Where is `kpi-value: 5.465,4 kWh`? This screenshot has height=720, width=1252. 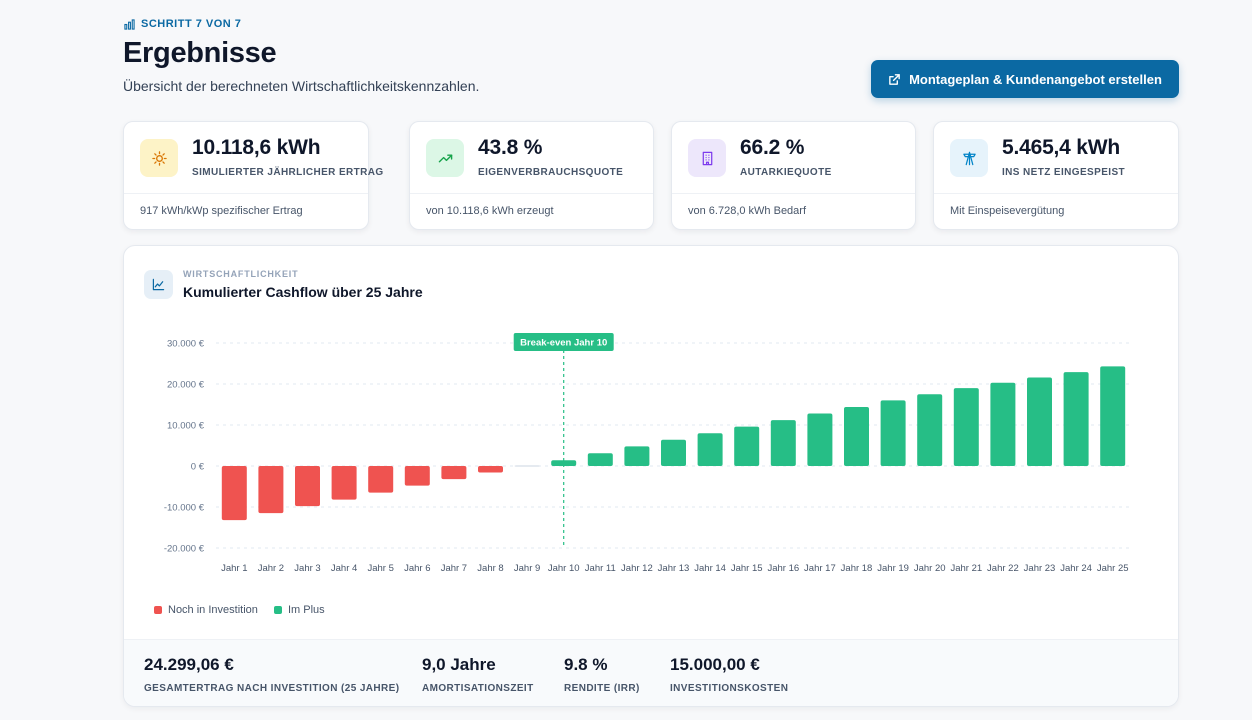
kpi-value: 5.465,4 kWh is located at coordinates (1061, 147).